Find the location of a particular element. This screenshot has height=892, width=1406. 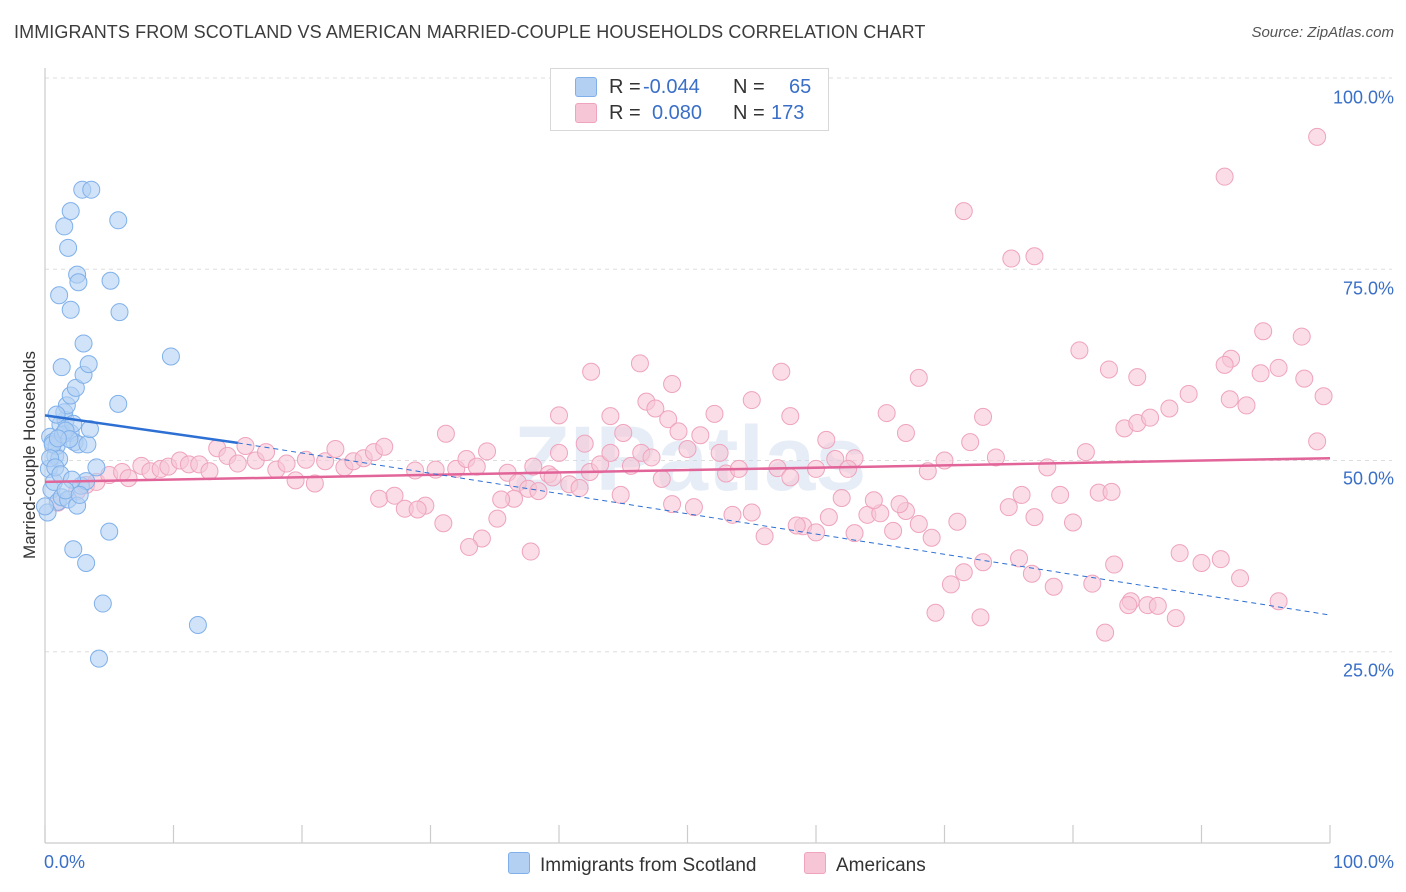

legend-label-scotland: Immigrants from Scotland is located at coordinates (648, 865).